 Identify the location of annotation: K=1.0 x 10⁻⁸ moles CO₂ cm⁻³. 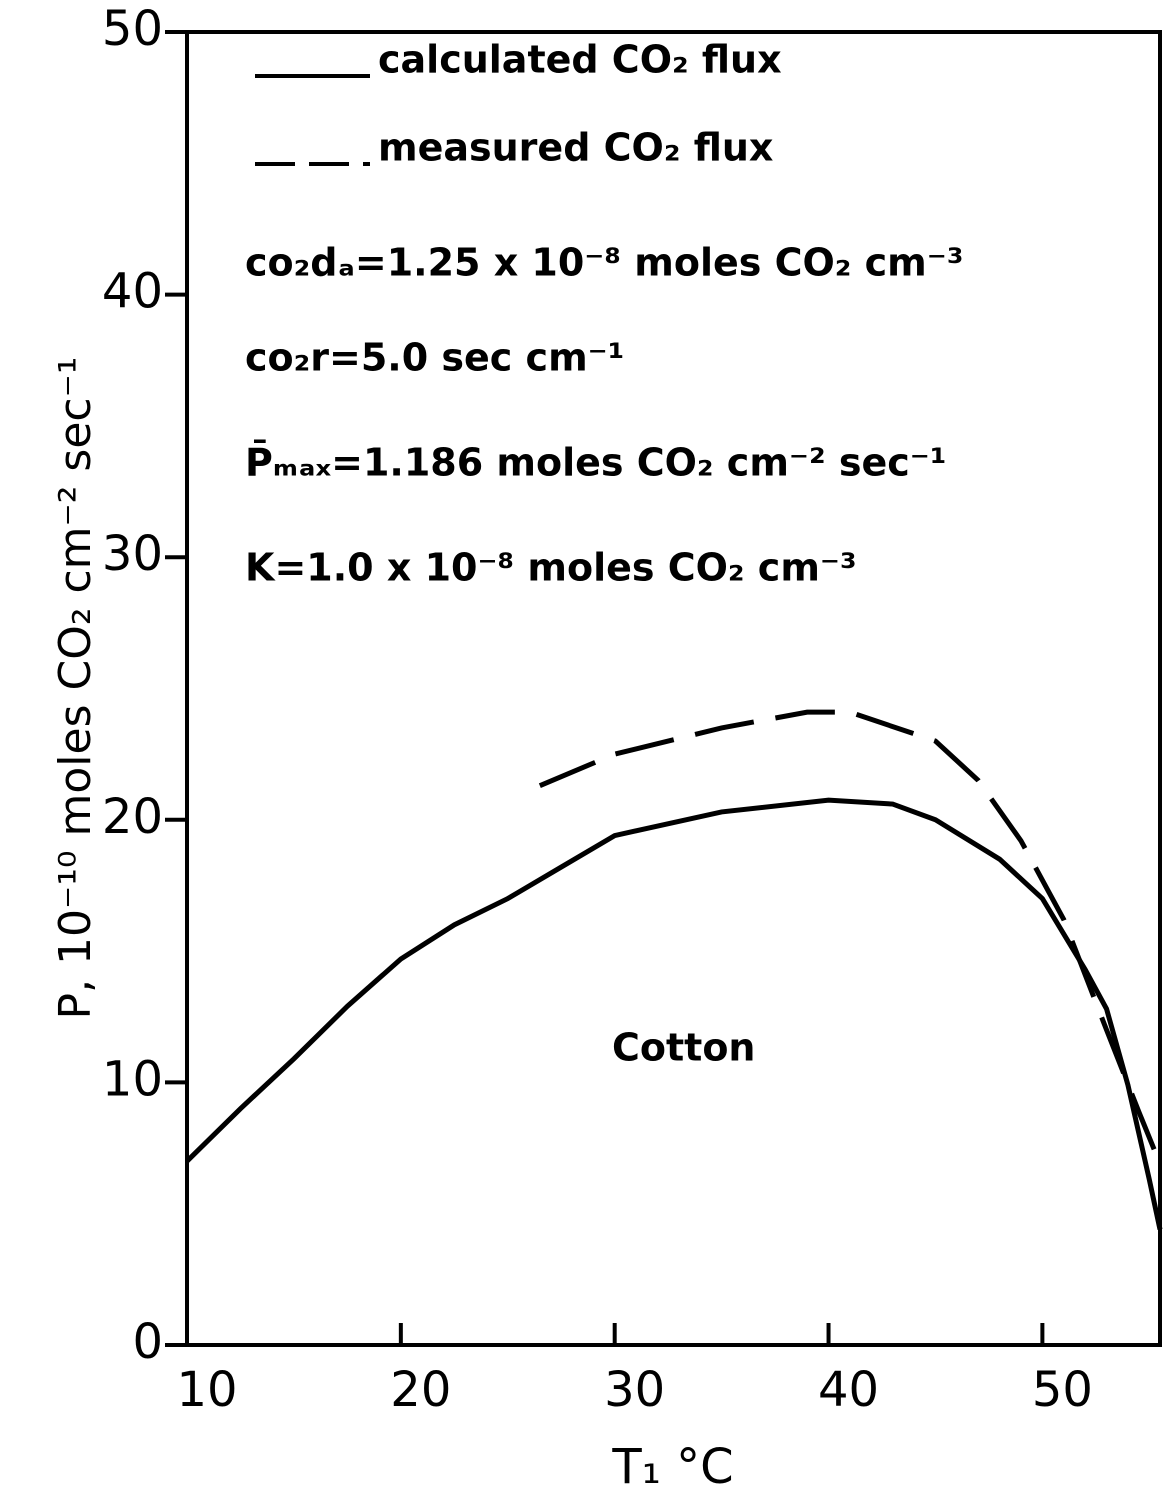
(551, 568).